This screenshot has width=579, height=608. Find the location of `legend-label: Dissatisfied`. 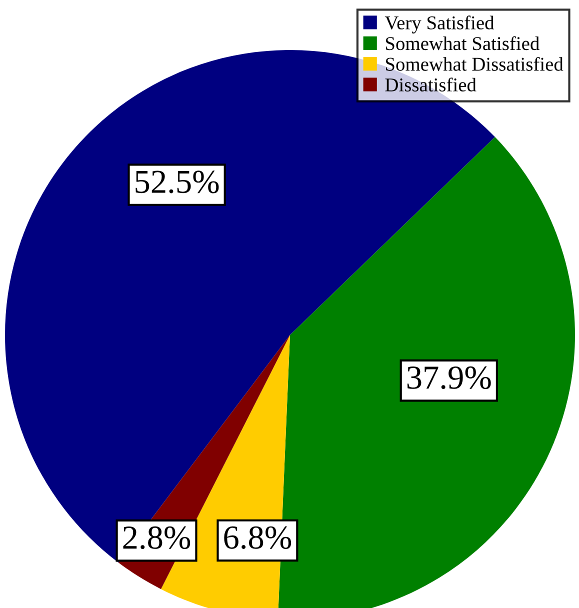

legend-label: Dissatisfied is located at coordinates (430, 85).